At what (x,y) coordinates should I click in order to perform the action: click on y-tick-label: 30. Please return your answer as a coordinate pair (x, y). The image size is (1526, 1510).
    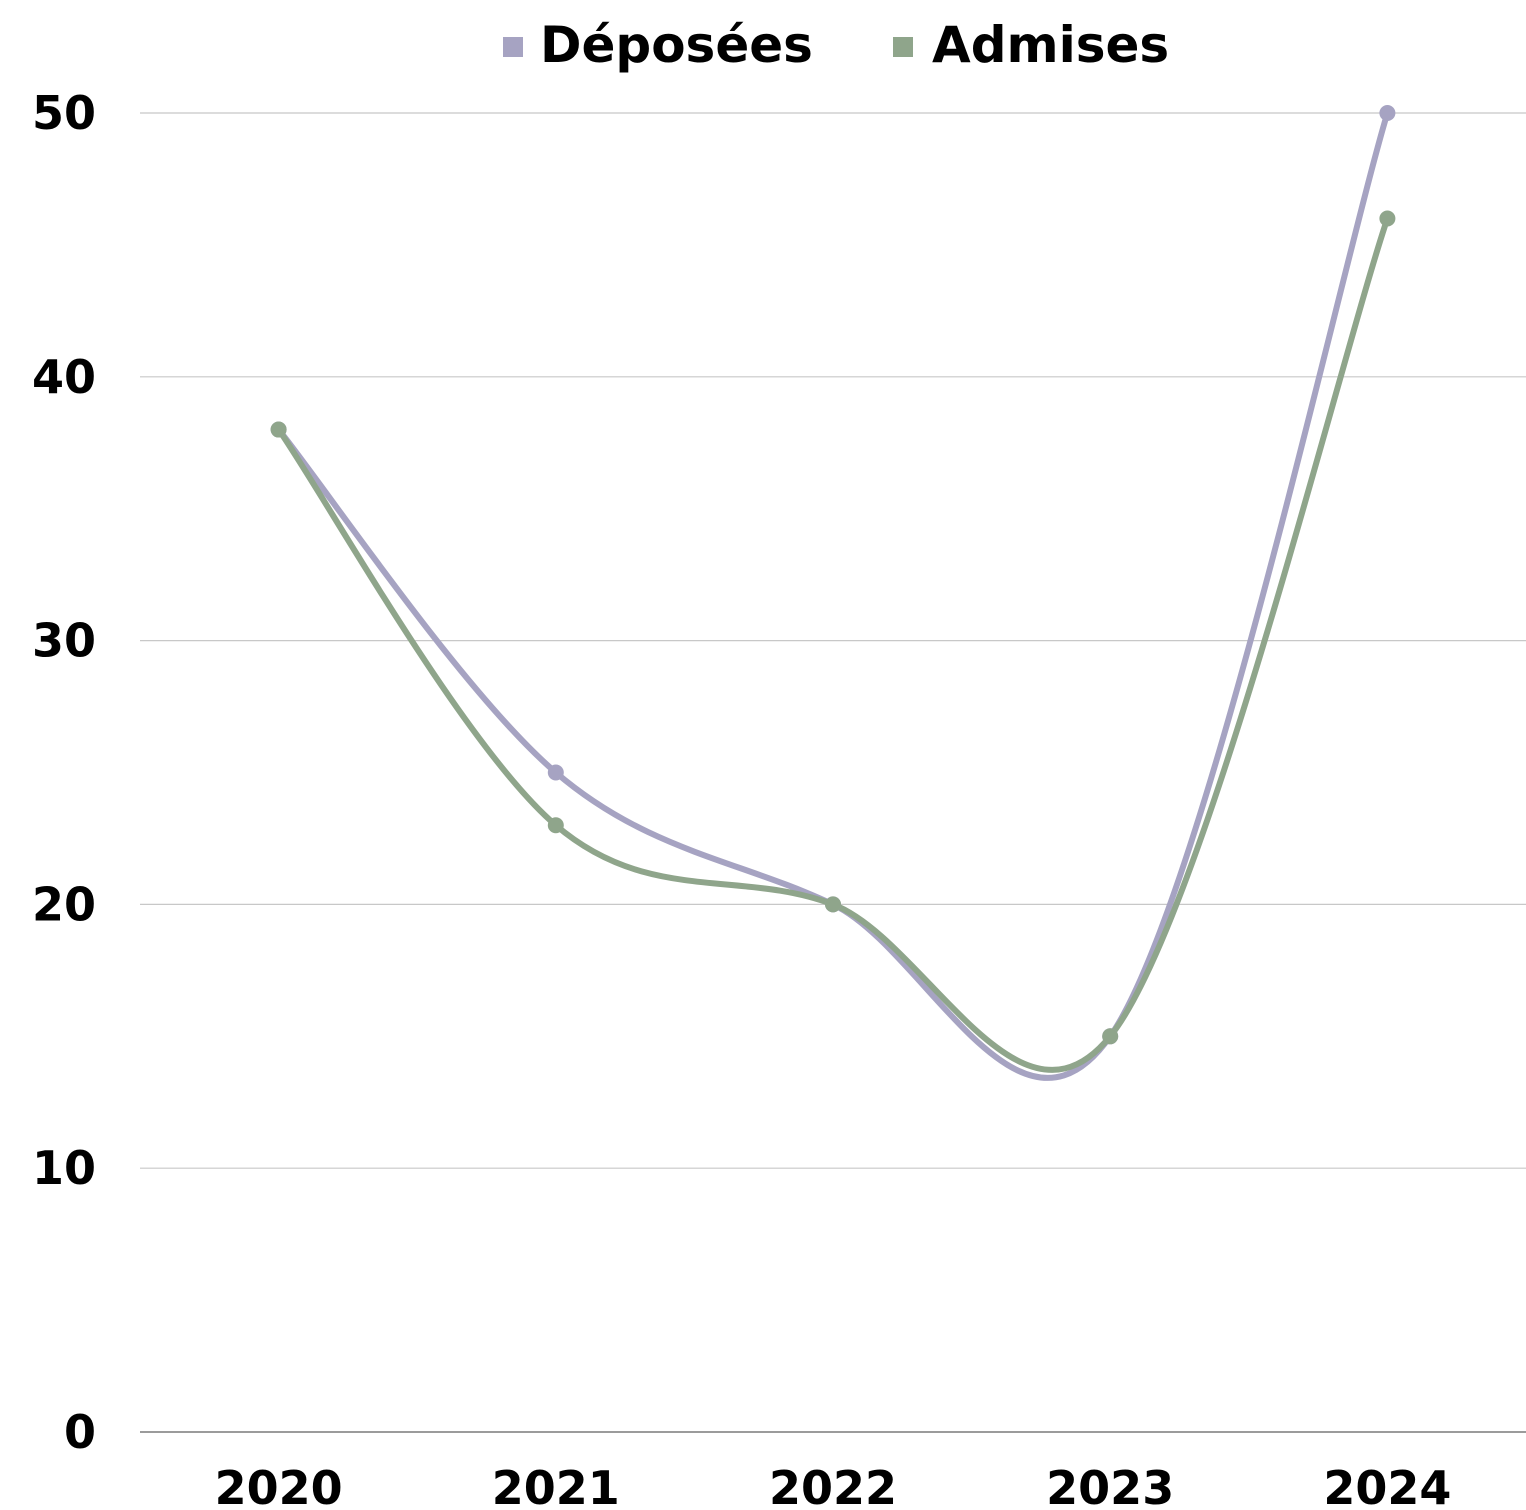
    Looking at the image, I should click on (64, 641).